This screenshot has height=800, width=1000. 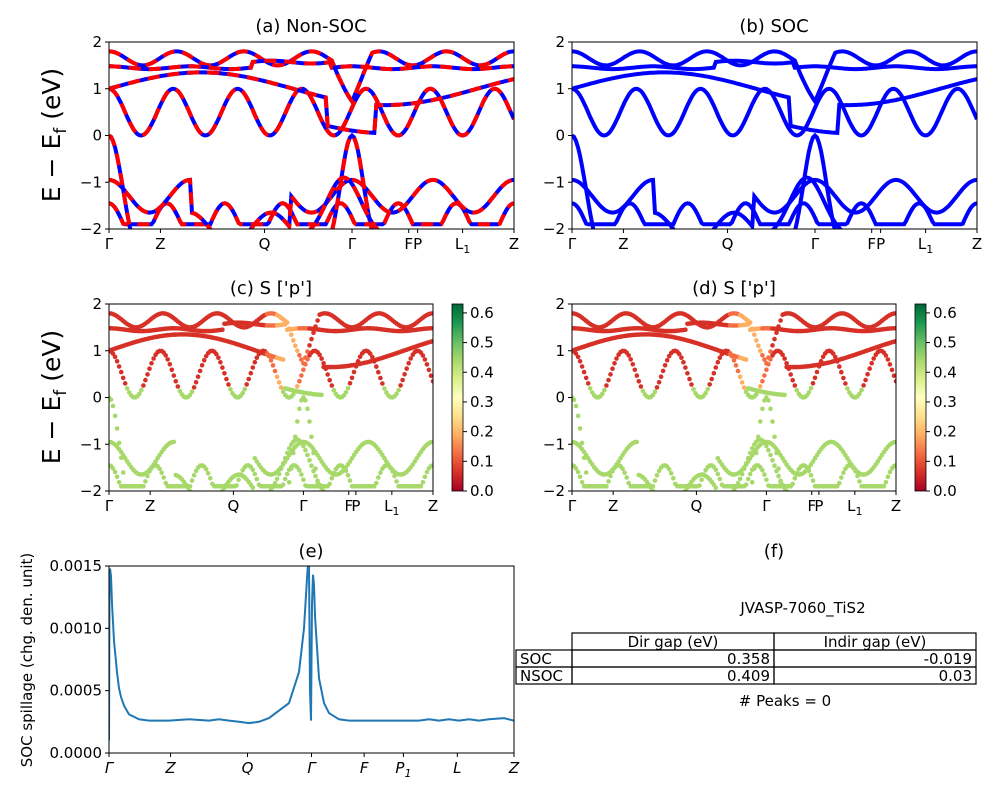 What do you see at coordinates (97, 89) in the screenshot?
I see `ytick-label: 1` at bounding box center [97, 89].